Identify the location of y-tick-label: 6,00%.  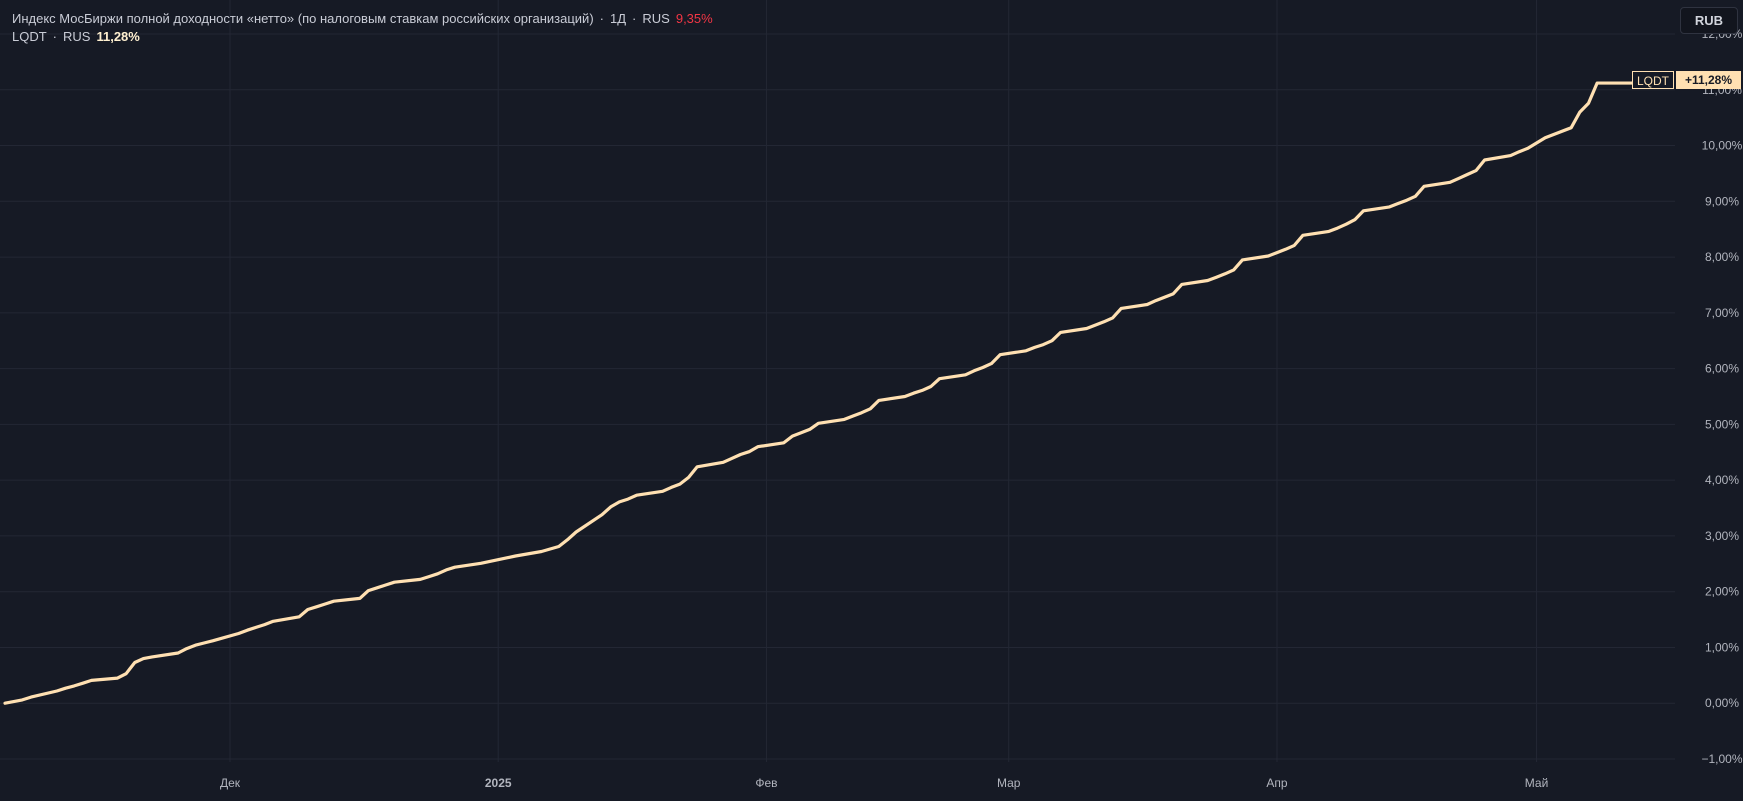
(1722, 369).